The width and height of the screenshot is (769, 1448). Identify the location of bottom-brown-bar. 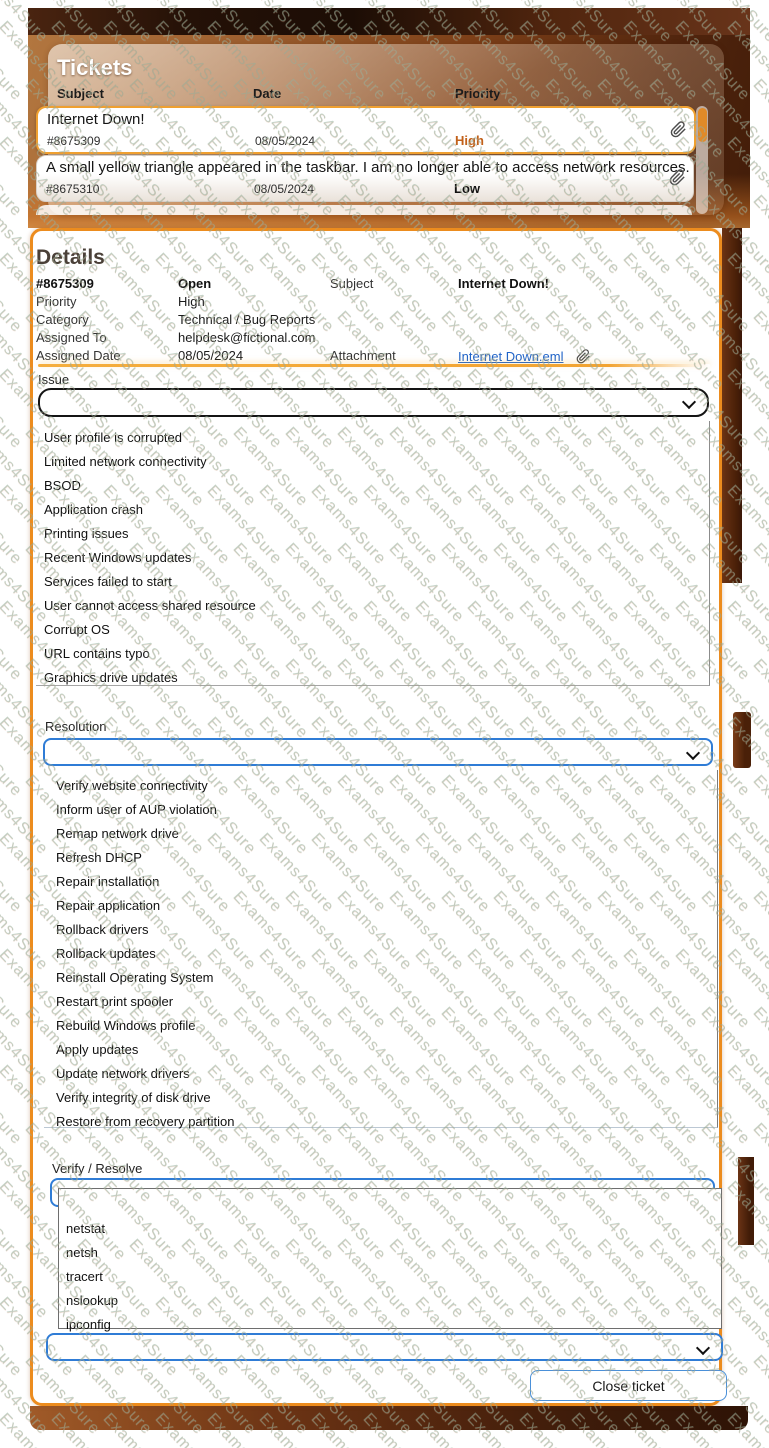
(389, 1418).